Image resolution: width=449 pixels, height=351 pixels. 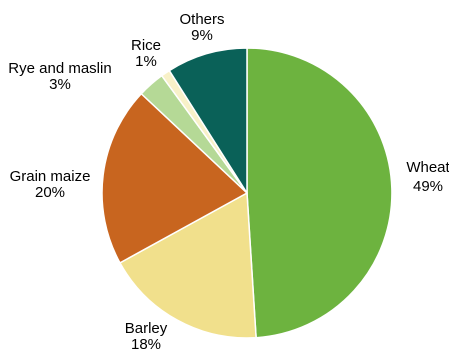 I want to click on slice-label-rye-and-maslin: Rye and maslin, so click(x=59, y=68).